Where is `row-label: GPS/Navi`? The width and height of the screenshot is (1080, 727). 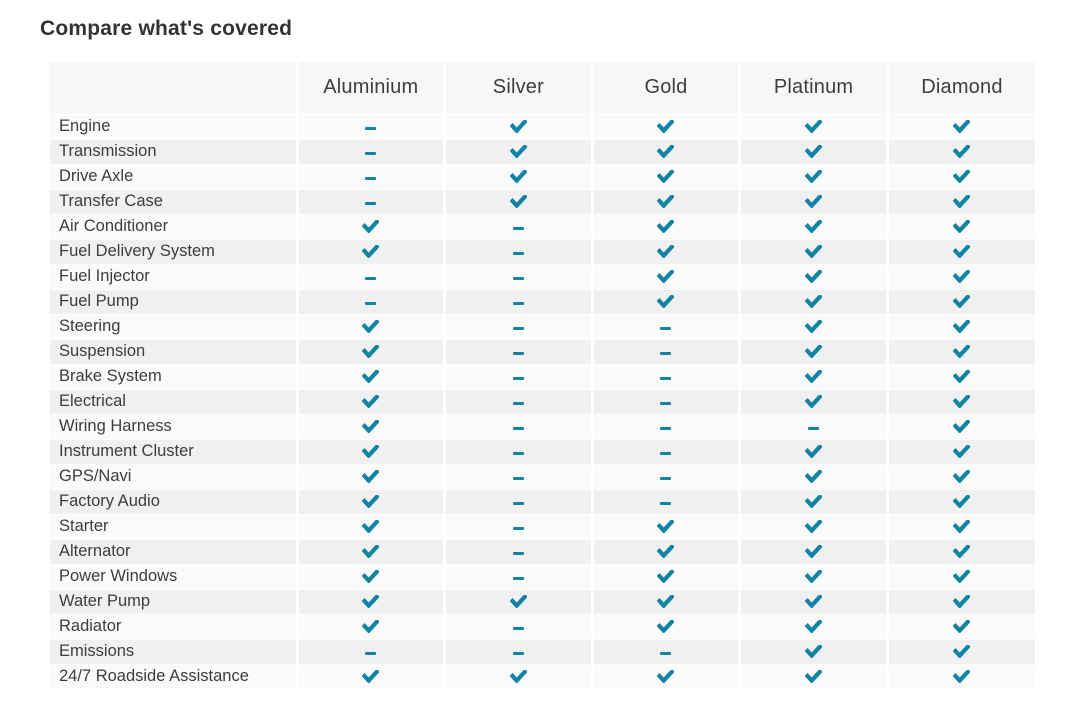 row-label: GPS/Navi is located at coordinates (173, 476).